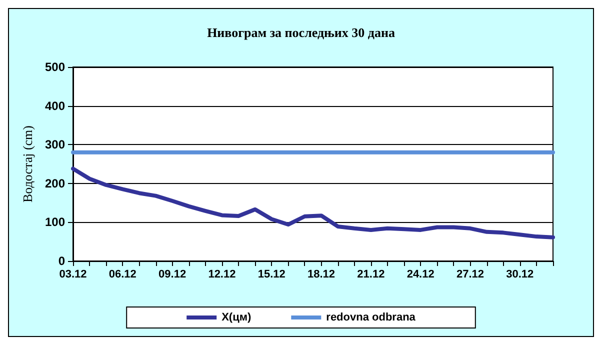 This screenshot has width=600, height=343. What do you see at coordinates (470, 274) in the screenshot?
I see `x-tick-label: 27.12` at bounding box center [470, 274].